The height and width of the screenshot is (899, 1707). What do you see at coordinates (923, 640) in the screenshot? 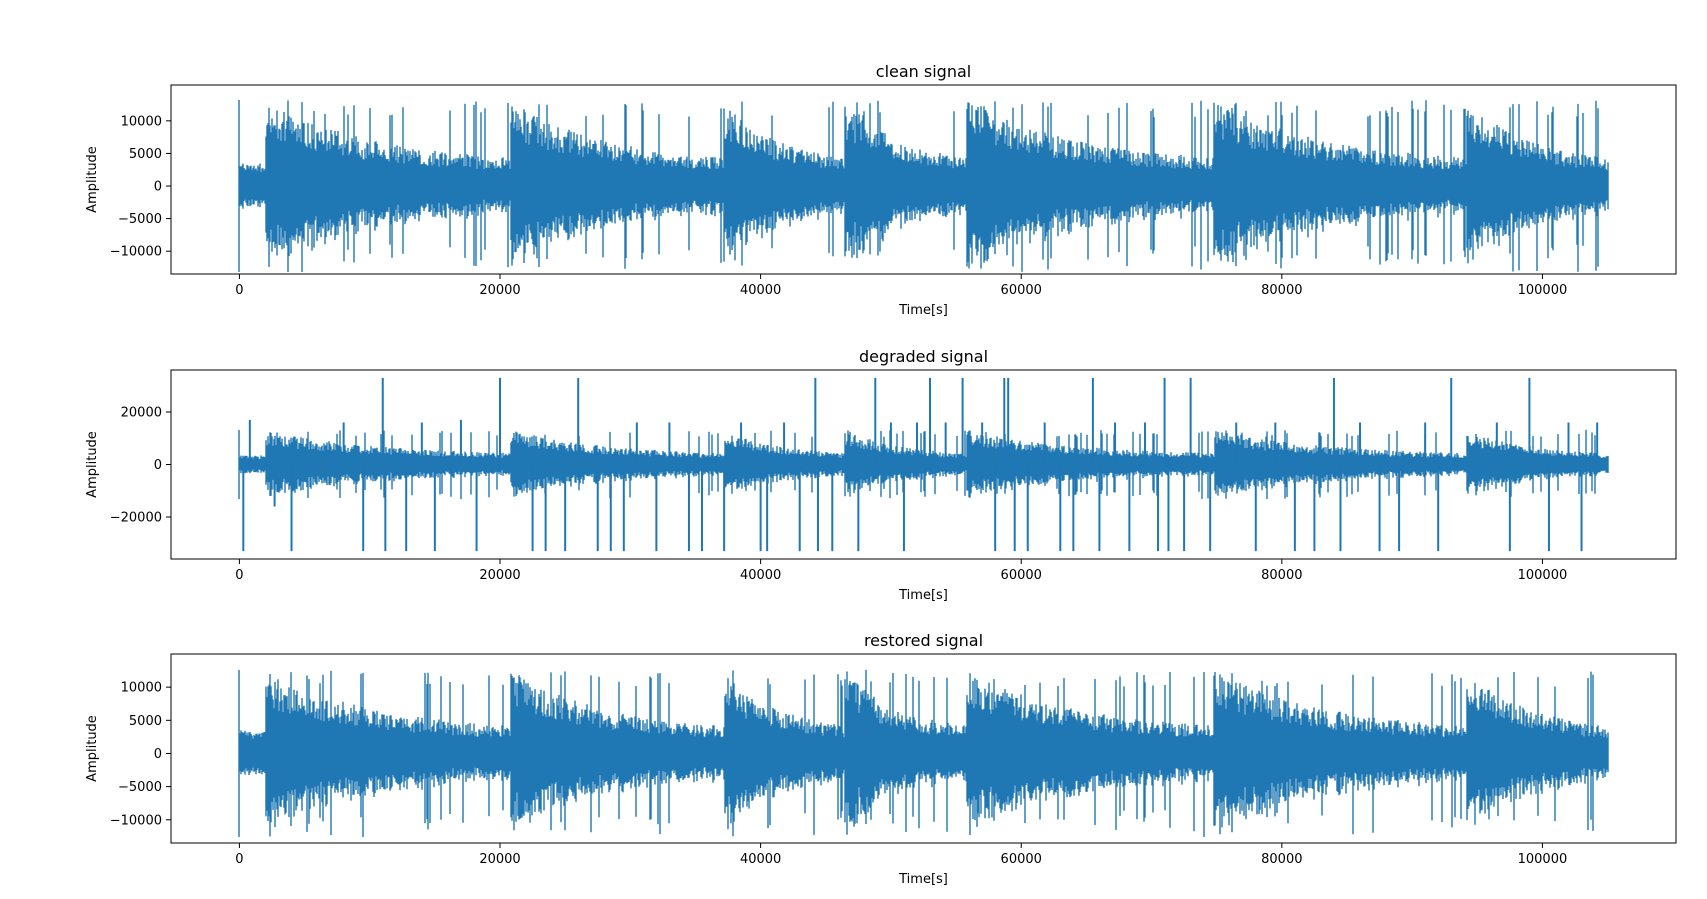
I see `chart-title: restored signal` at bounding box center [923, 640].